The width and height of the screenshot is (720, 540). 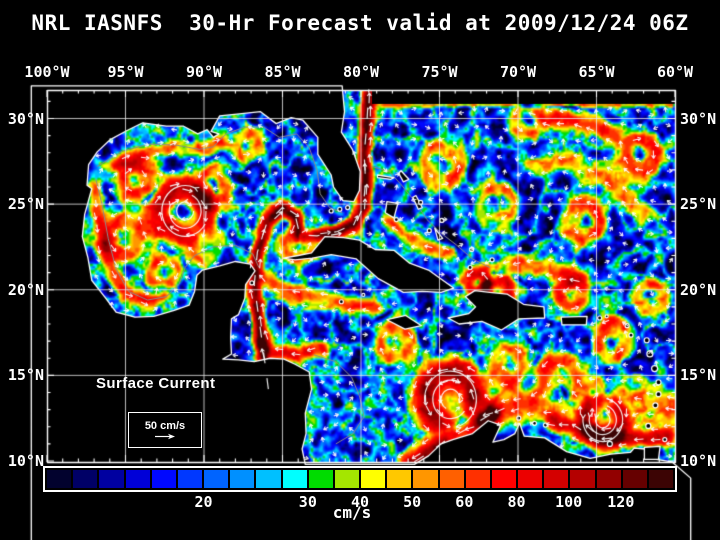 I want to click on current-scale-box: 50 cm/s, so click(x=165, y=430).